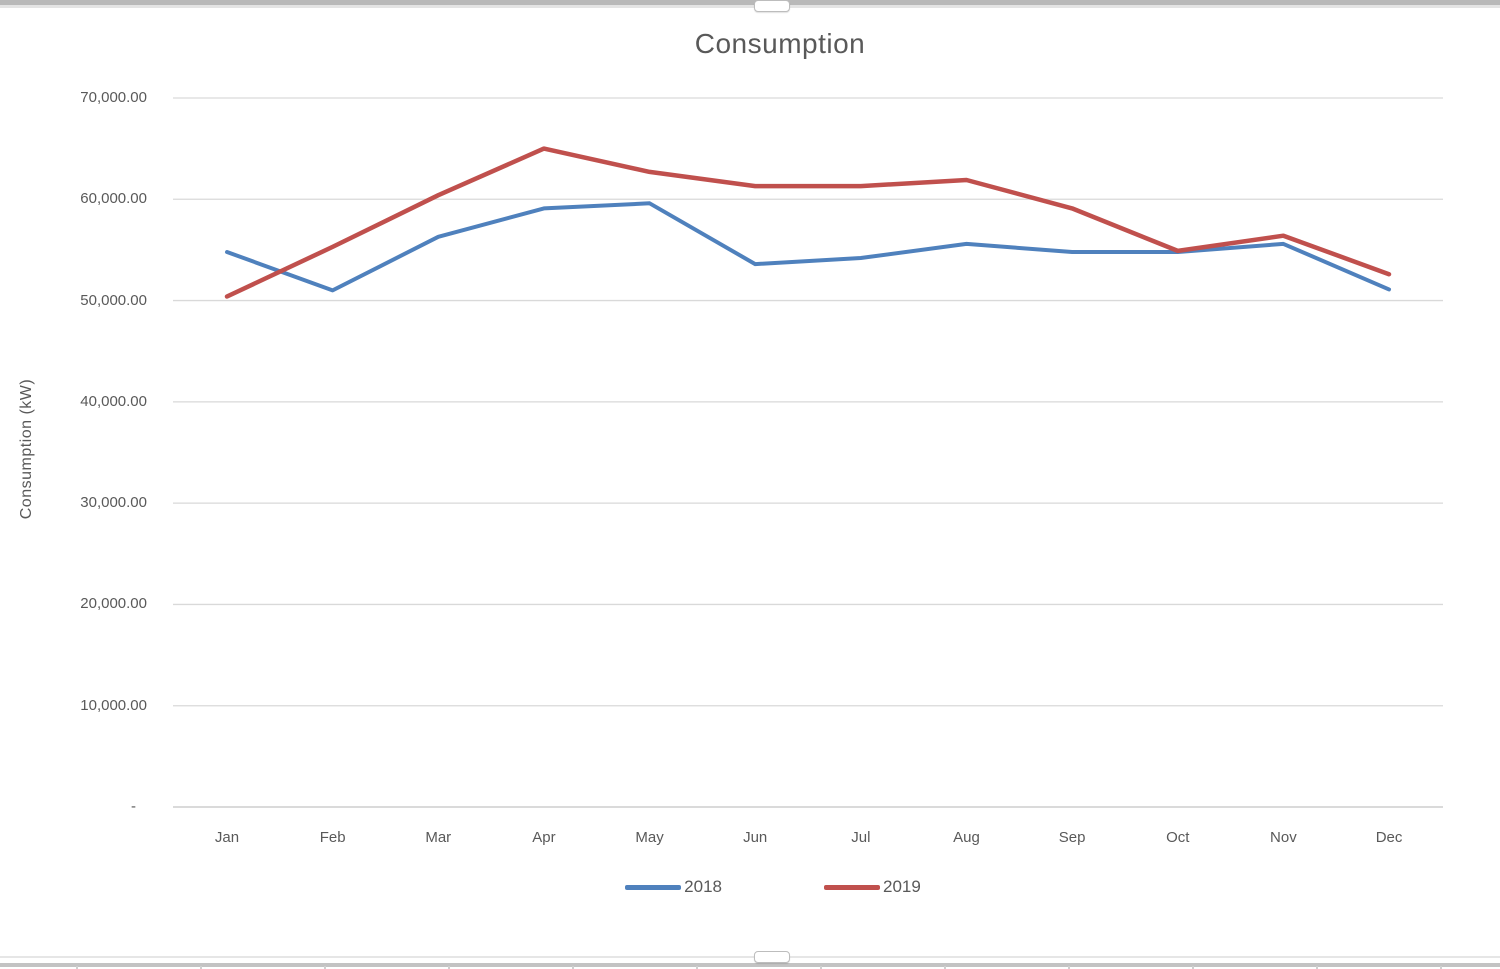 The height and width of the screenshot is (969, 1500). Describe the element at coordinates (780, 43) in the screenshot. I see `chart-title: Consumption` at that location.